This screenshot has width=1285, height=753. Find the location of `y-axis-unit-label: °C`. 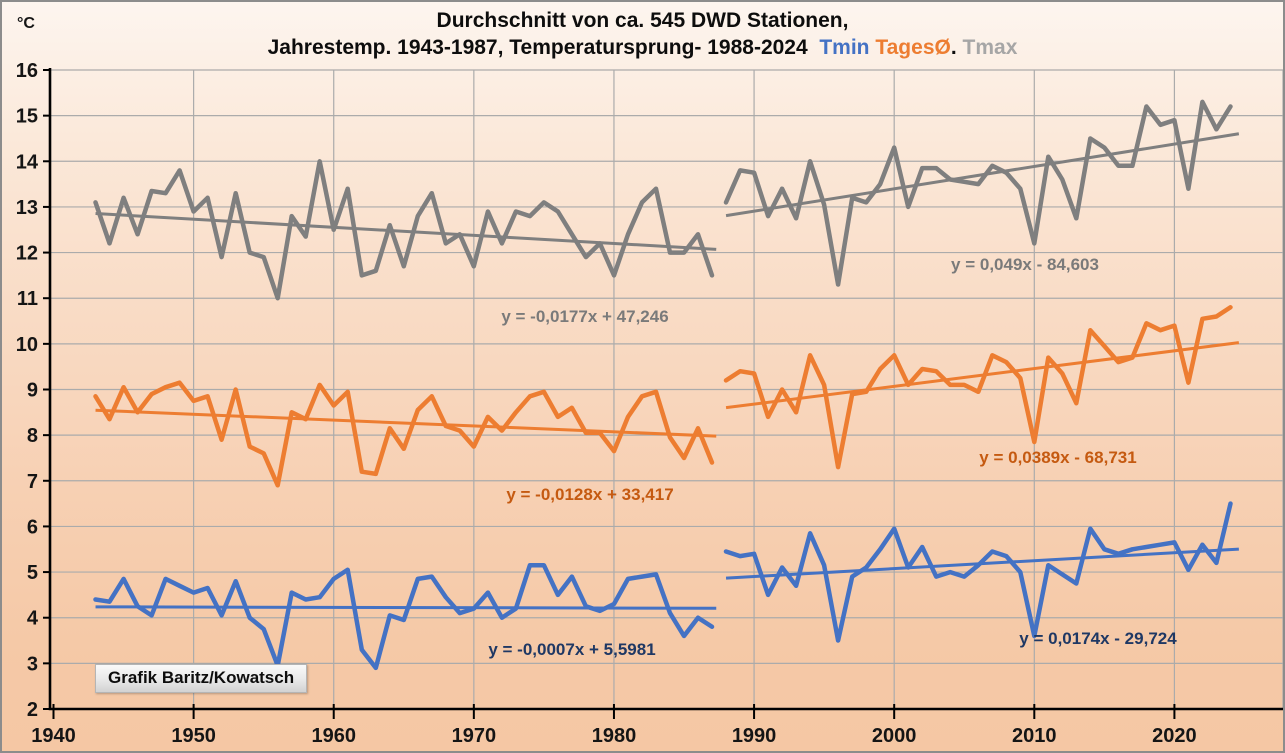

y-axis-unit-label: °C is located at coordinates (26, 23).